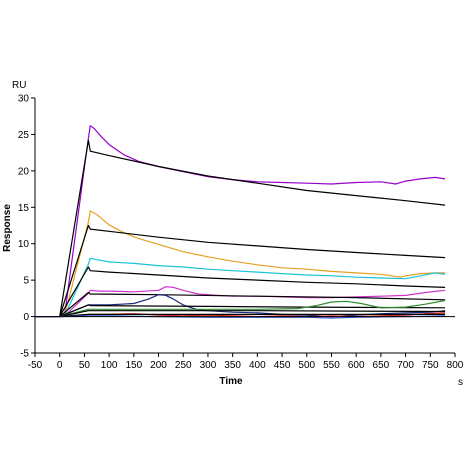 This screenshot has width=466, height=466. What do you see at coordinates (35, 365) in the screenshot?
I see `x-tick-label: -50` at bounding box center [35, 365].